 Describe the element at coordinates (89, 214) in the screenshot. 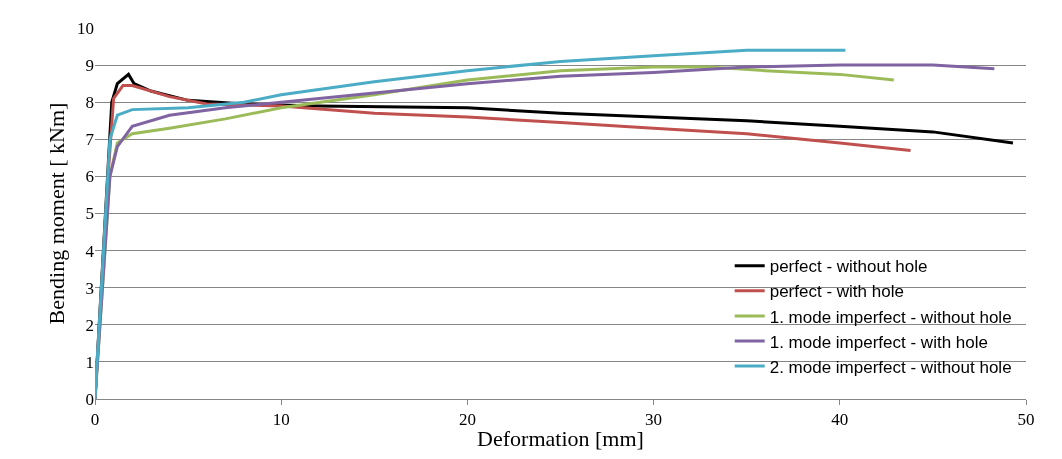

I see `y-tick-label: 5` at that location.